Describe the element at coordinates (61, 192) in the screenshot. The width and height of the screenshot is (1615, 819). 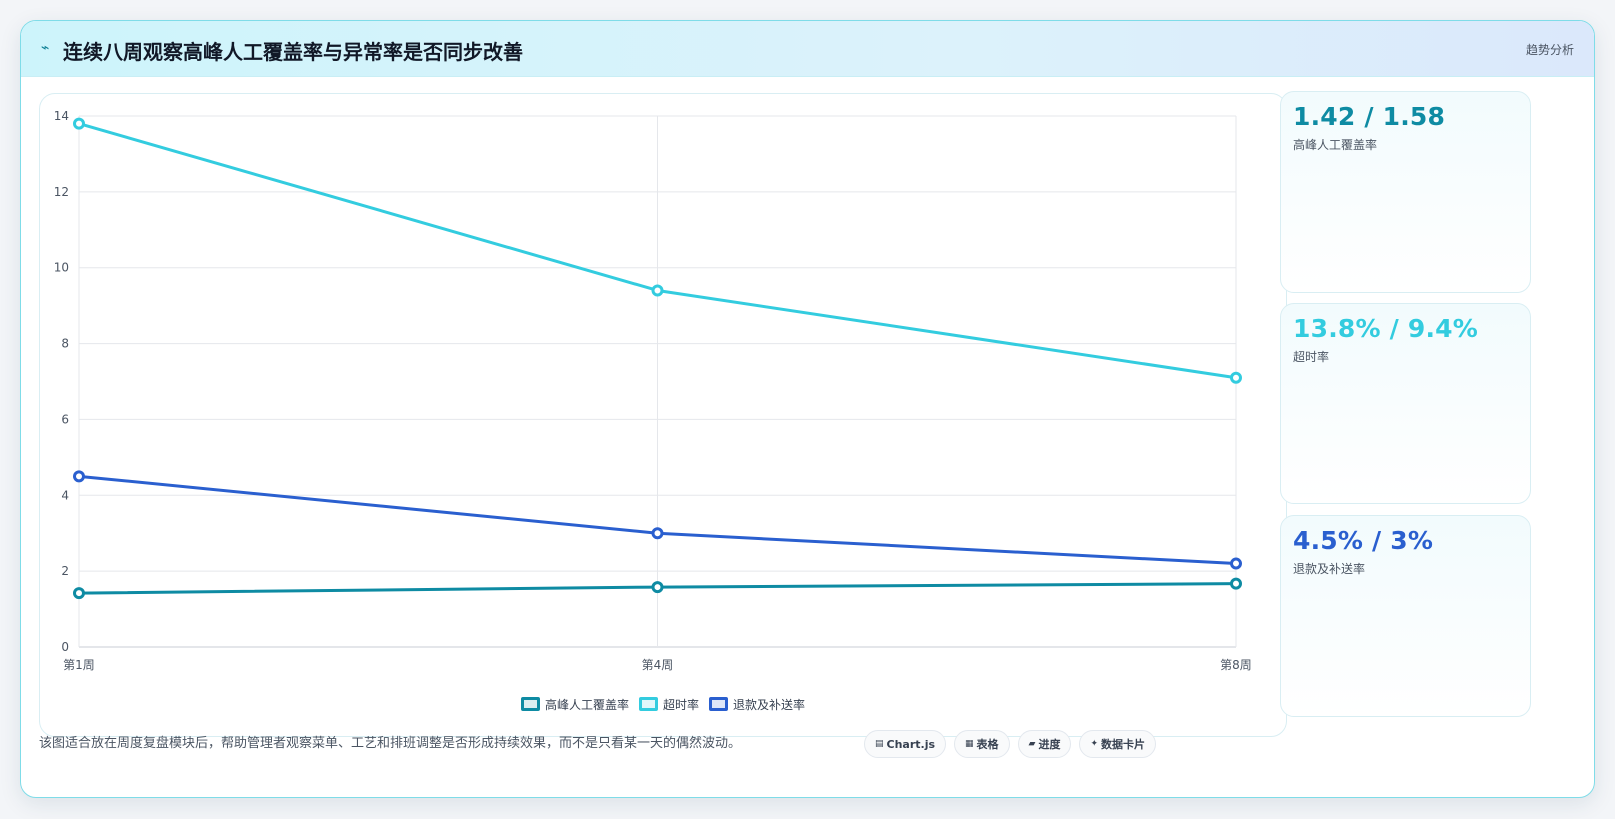
I see `y-tick-label: 12` at that location.